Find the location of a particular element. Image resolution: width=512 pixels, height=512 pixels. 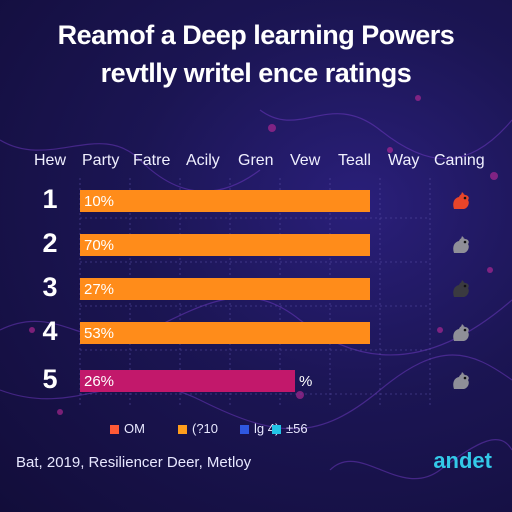

bar-label-4: 53% is located at coordinates (99, 333).